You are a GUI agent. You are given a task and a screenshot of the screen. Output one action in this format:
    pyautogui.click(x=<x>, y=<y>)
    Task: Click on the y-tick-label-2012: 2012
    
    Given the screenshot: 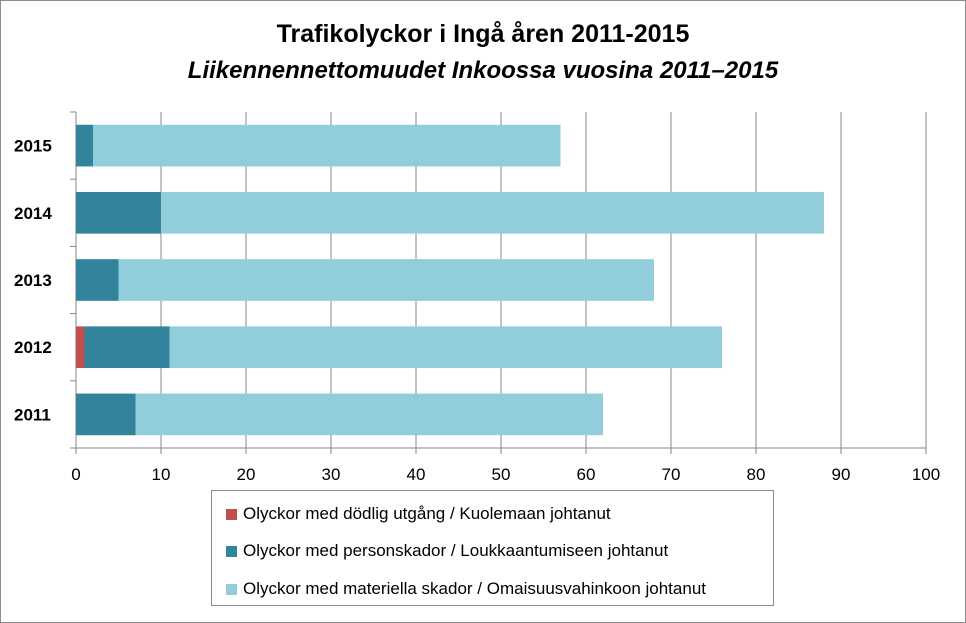 What is the action you would take?
    pyautogui.click(x=33, y=347)
    